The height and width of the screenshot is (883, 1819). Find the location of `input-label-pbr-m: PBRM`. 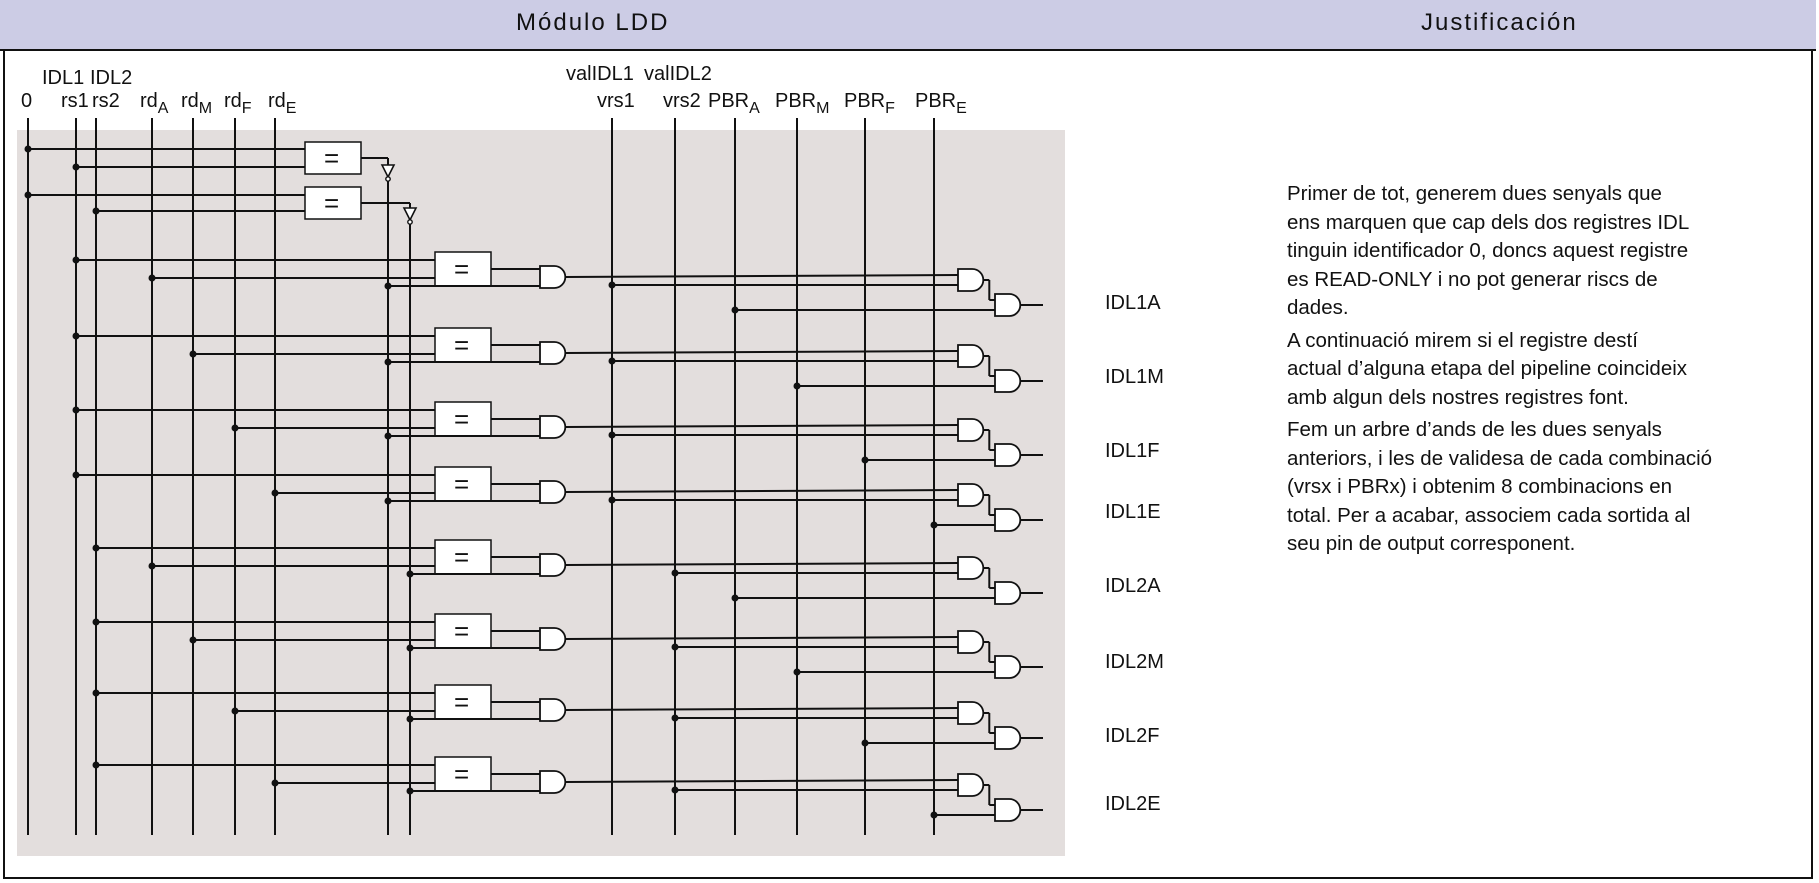

input-label-pbr-m: PBRM is located at coordinates (802, 103).